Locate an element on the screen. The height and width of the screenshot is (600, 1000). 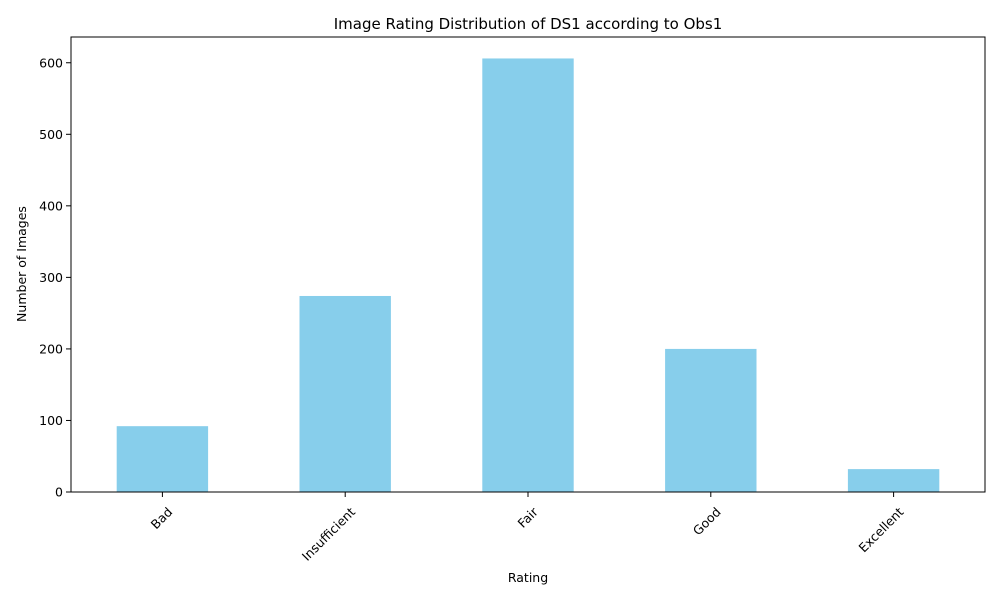
bar-fair is located at coordinates (528, 275).